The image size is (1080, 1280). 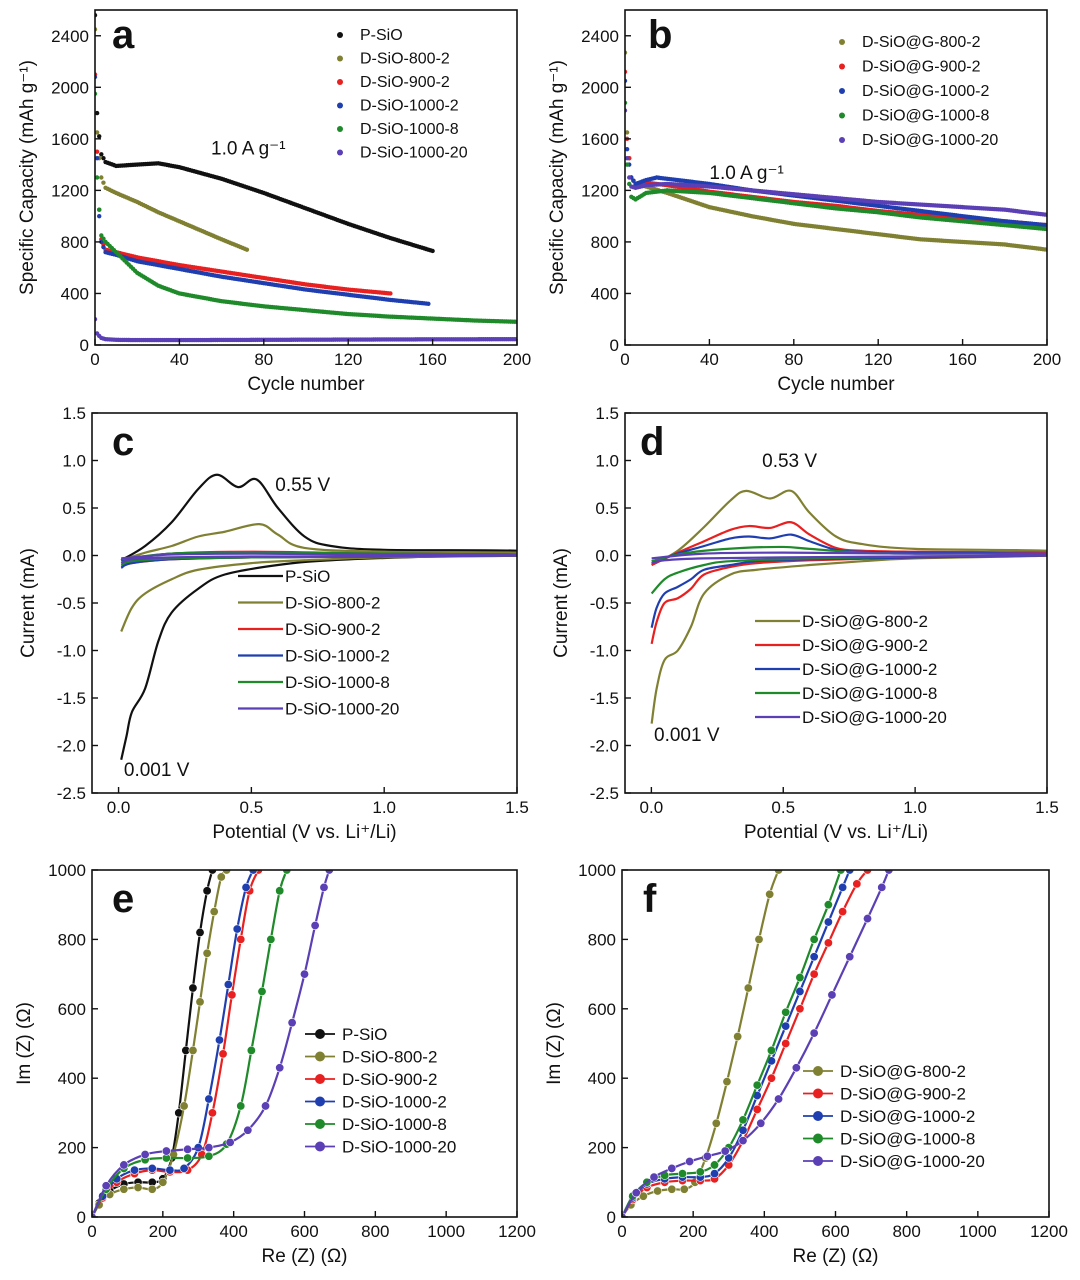 I want to click on series-a-5-point, so click(x=101, y=235).